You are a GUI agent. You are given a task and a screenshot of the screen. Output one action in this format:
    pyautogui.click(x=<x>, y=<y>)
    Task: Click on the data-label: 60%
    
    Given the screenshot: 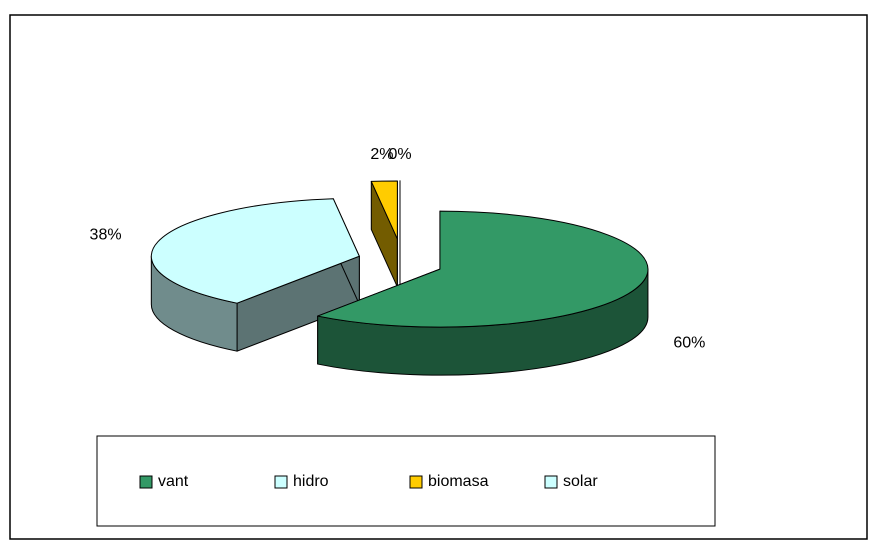 What is the action you would take?
    pyautogui.click(x=689, y=342)
    